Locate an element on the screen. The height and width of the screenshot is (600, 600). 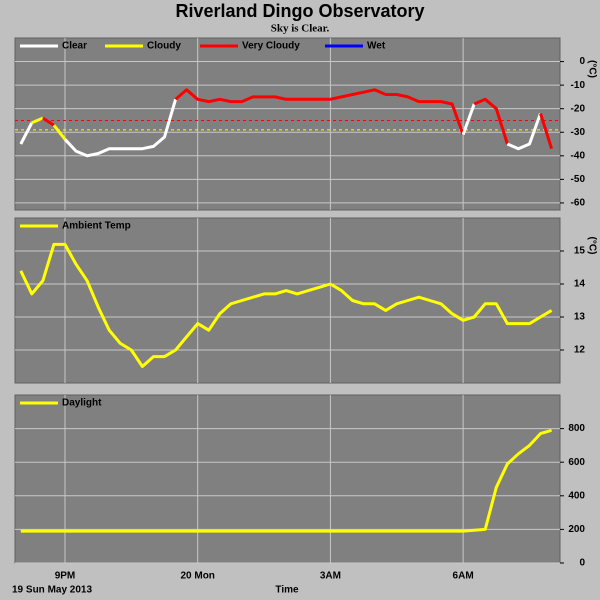
chart-title: Riverland Dingo Observatory is located at coordinates (299, 11).